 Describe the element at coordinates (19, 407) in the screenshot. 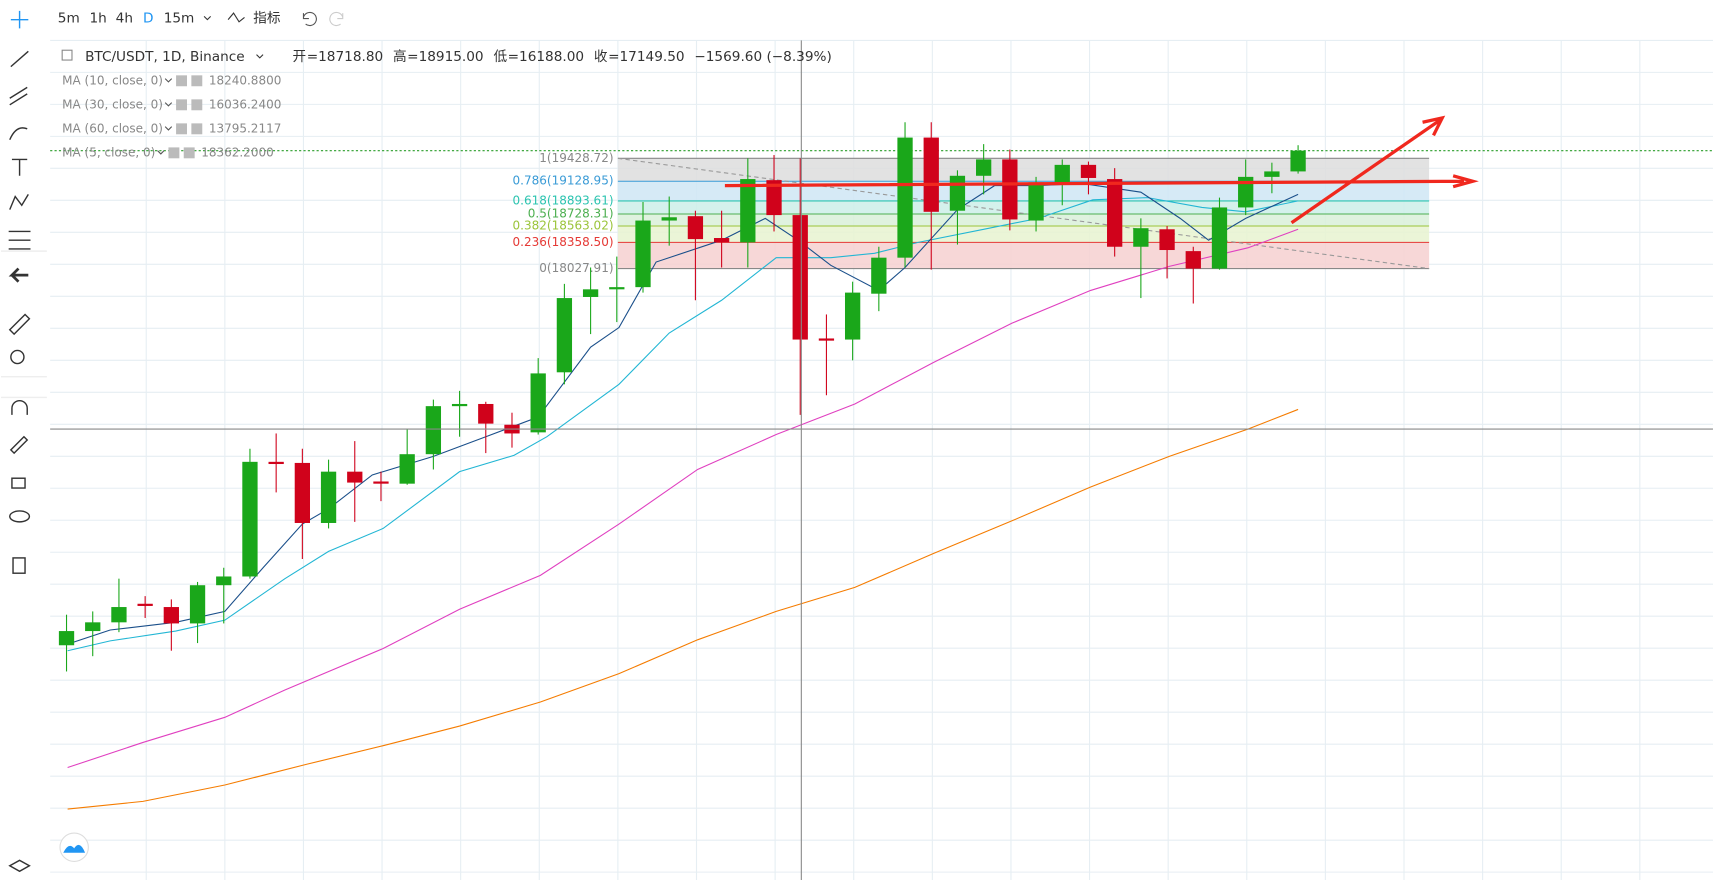

I see `magnet-tool` at that location.